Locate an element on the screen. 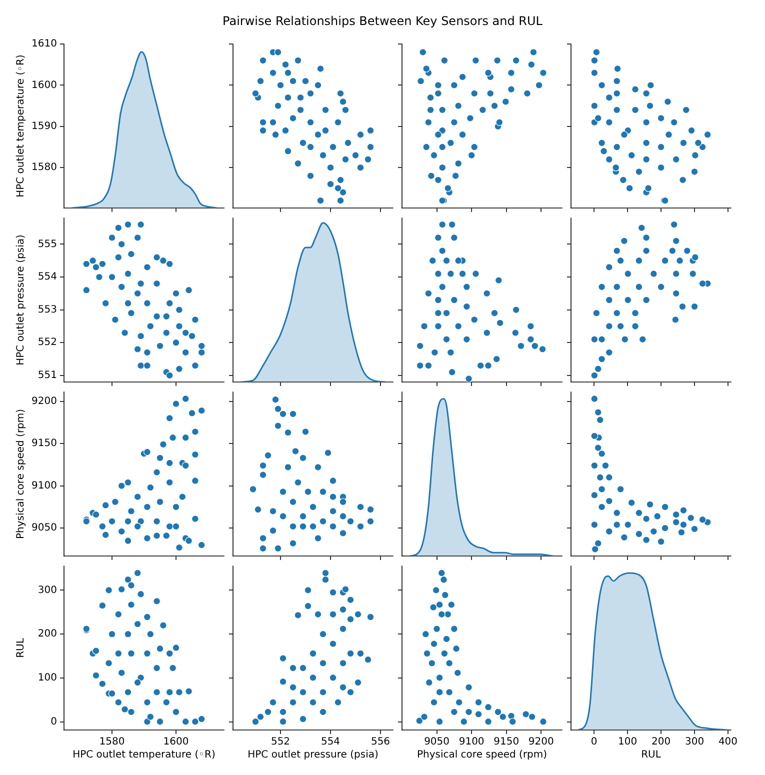 The height and width of the screenshot is (775, 765). y-axis-title: HPC outlet pressure (psia) is located at coordinates (21, 300).